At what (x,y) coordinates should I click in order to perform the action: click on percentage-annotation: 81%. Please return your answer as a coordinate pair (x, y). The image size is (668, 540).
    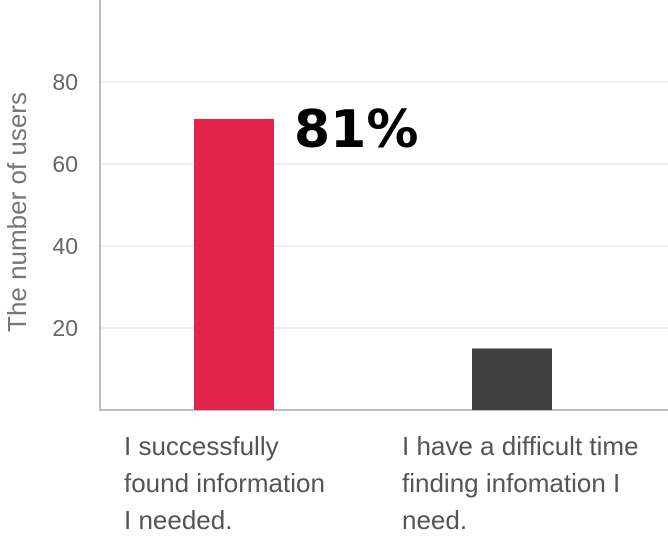
    Looking at the image, I should click on (356, 130).